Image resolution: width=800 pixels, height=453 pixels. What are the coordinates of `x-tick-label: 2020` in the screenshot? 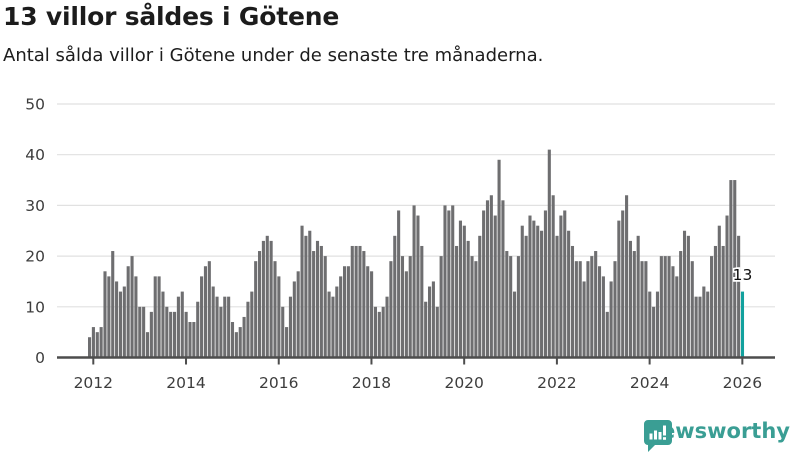 It's located at (463, 383).